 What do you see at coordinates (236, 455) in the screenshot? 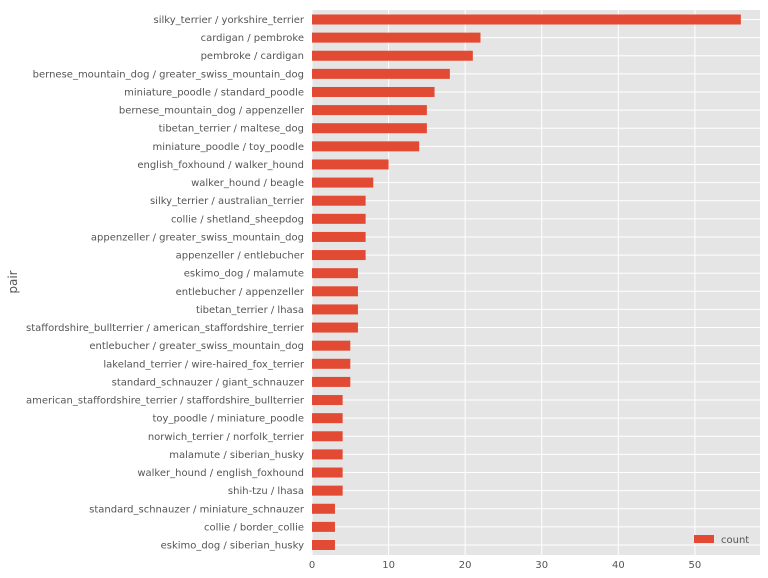
I see `category-label: malamute / siberian_husky` at bounding box center [236, 455].